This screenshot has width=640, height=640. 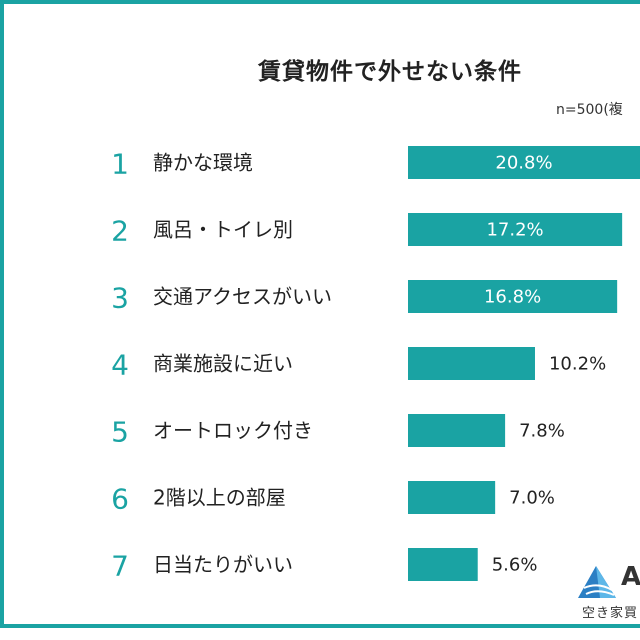 I want to click on category-label: 2階以上の部屋, so click(x=219, y=498).